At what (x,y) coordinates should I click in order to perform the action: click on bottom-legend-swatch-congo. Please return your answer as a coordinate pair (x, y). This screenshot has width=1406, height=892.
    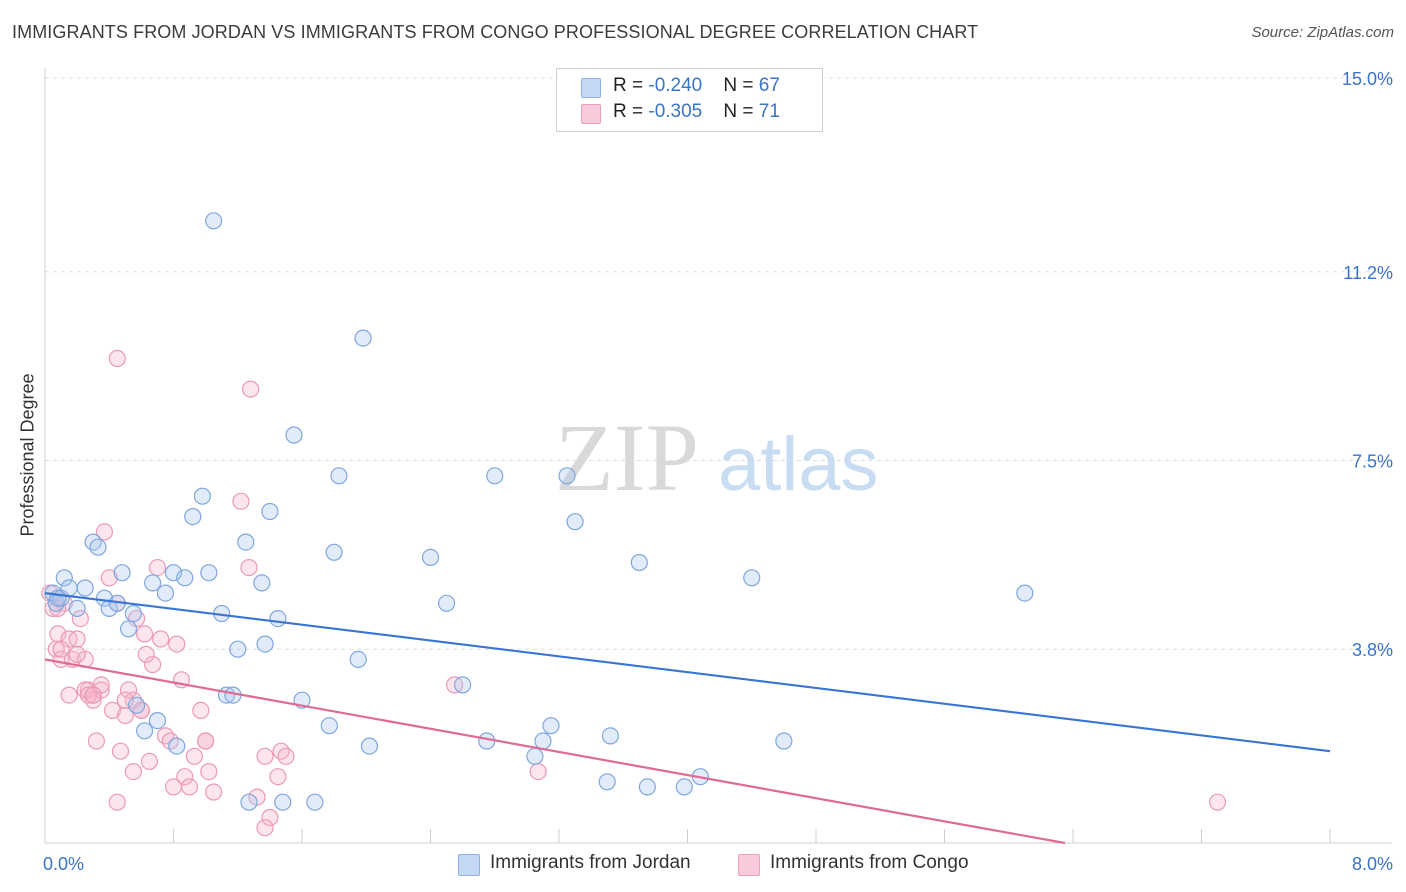
    Looking at the image, I should click on (749, 865).